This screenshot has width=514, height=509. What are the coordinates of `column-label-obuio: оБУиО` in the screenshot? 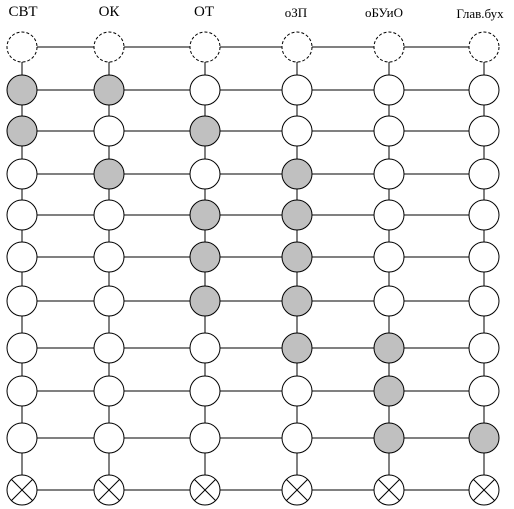 It's located at (384, 12).